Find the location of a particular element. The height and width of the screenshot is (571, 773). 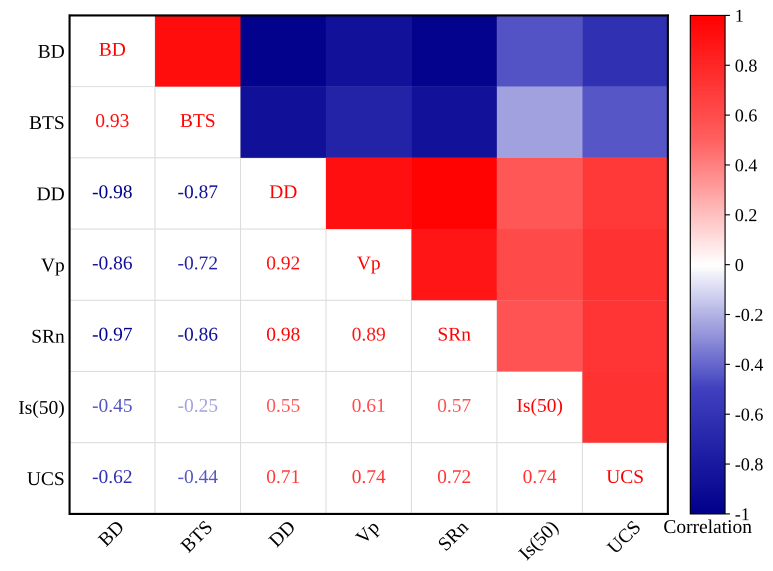

text: 0.57 is located at coordinates (454, 405).